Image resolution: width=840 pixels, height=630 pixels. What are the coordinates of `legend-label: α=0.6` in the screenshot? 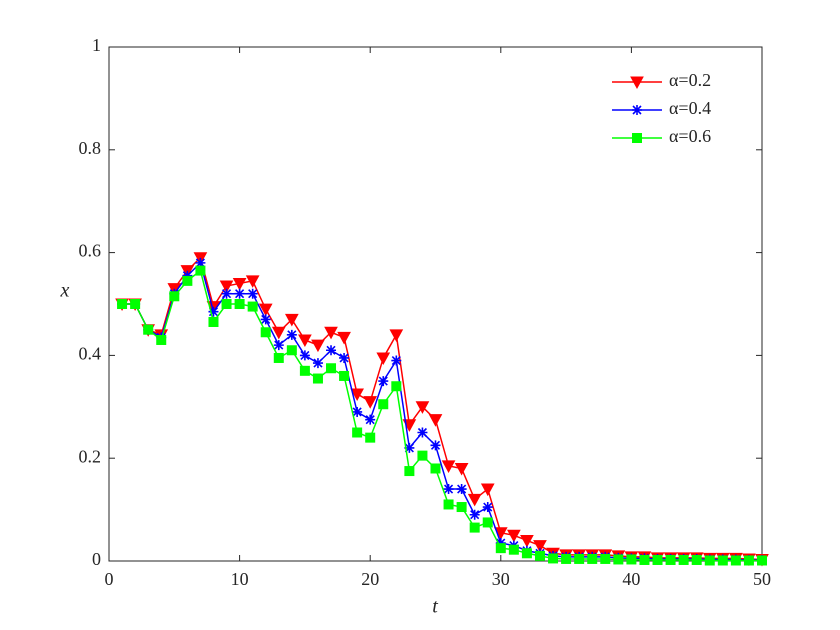 It's located at (690, 136).